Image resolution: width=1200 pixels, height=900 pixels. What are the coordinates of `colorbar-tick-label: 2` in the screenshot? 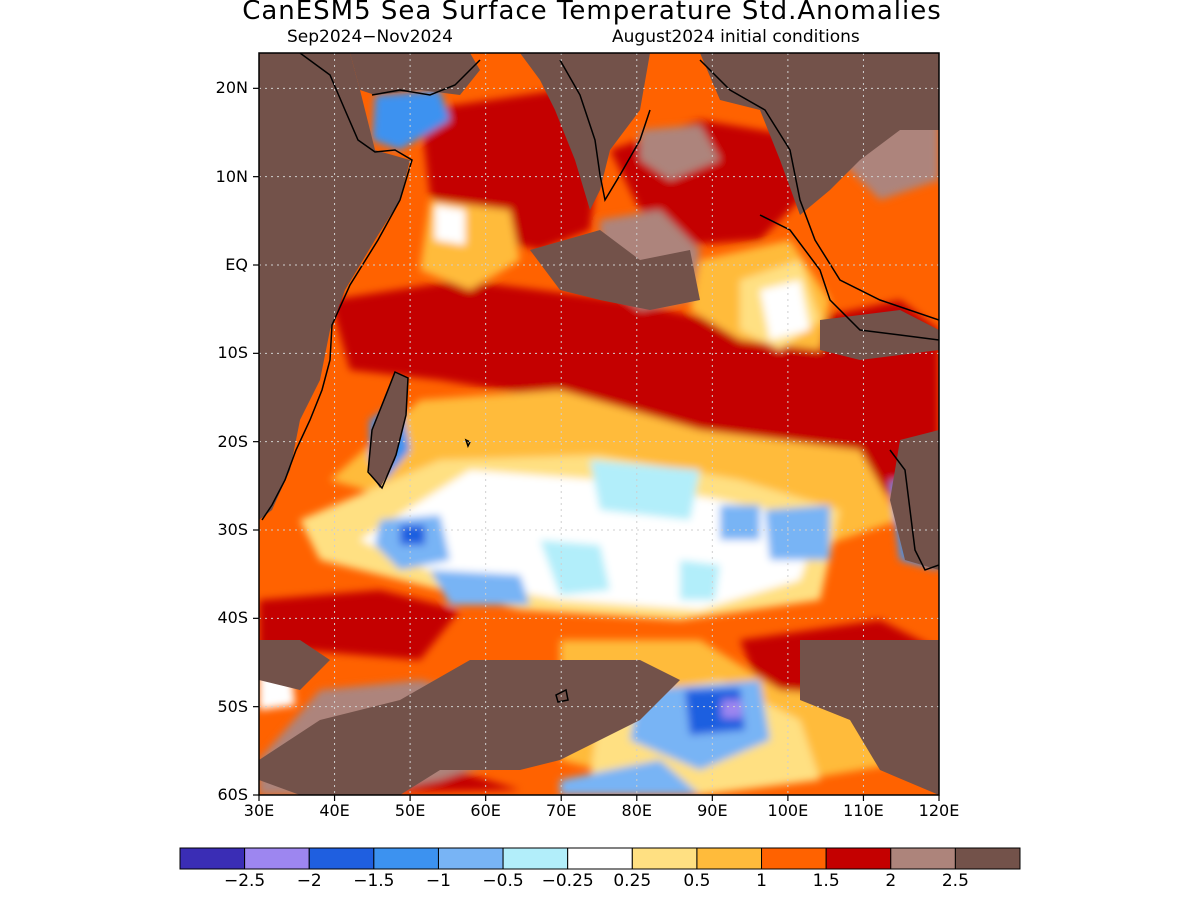 It's located at (891, 881).